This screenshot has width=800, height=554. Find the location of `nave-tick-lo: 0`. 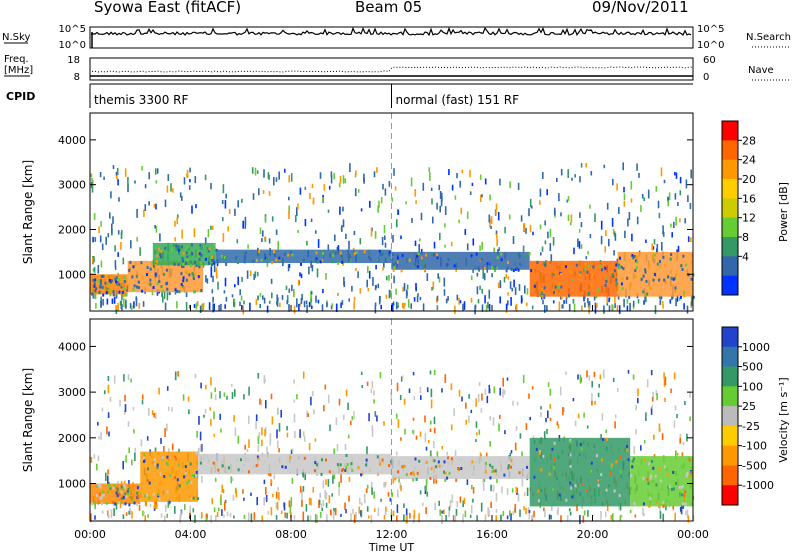

nave-tick-lo: 0 is located at coordinates (706, 77).